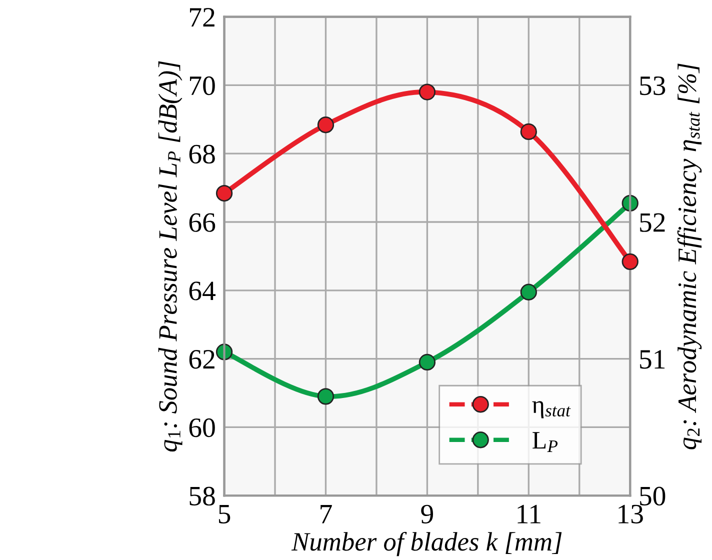 The image size is (712, 560). What do you see at coordinates (689, 257) in the screenshot?
I see `y2-axis-title: q$_{2}$: Aerodynamic Efficiency η$_{stat}$ [%]` at bounding box center [689, 257].